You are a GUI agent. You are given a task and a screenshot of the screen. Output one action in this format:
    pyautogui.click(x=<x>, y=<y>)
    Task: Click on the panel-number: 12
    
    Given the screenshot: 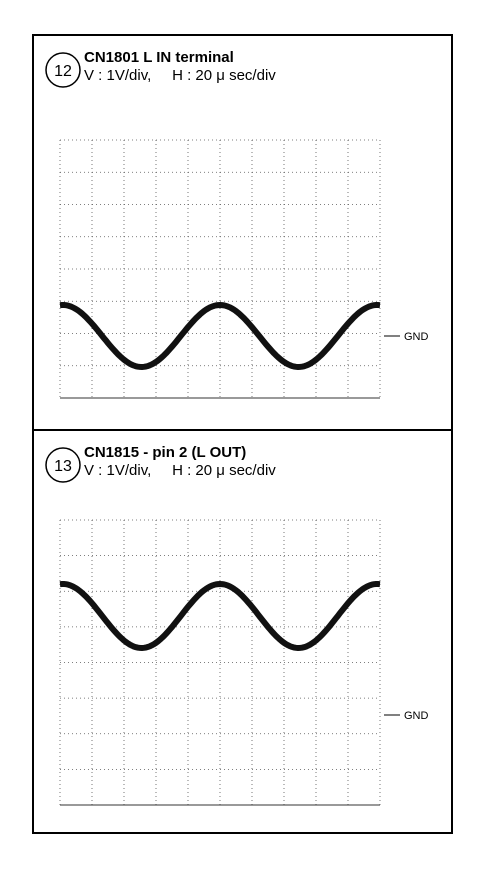 What is the action you would take?
    pyautogui.click(x=63, y=71)
    